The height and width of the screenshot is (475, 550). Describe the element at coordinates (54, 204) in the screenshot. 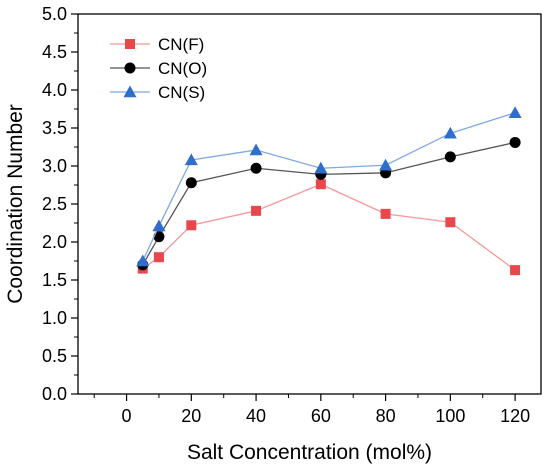

I see `y-tick-label: 2.5` at that location.